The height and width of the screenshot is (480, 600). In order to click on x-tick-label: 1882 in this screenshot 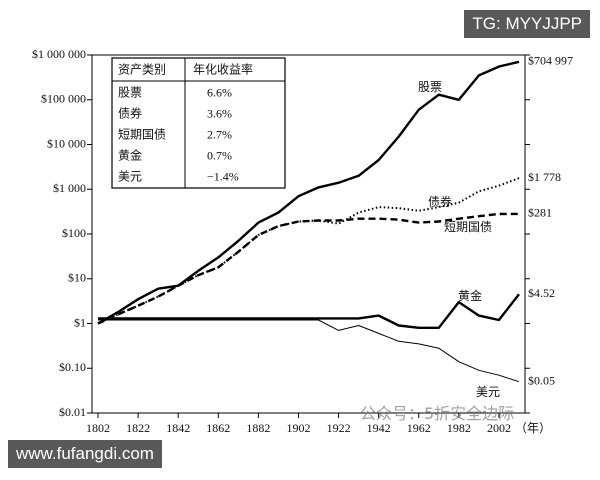, I will do `click(258, 428)`.